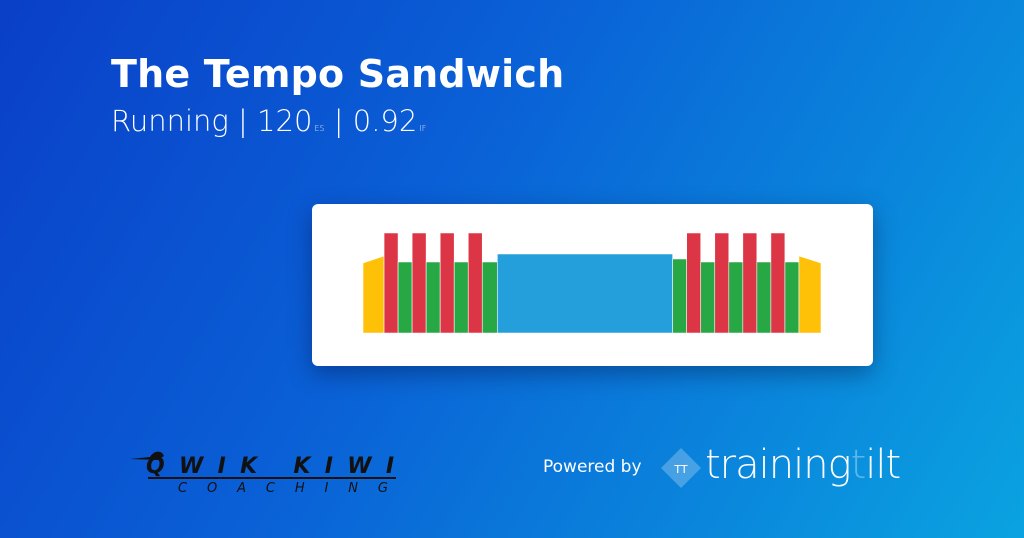 The height and width of the screenshot is (538, 1024). I want to click on sport: Running, so click(170, 121).